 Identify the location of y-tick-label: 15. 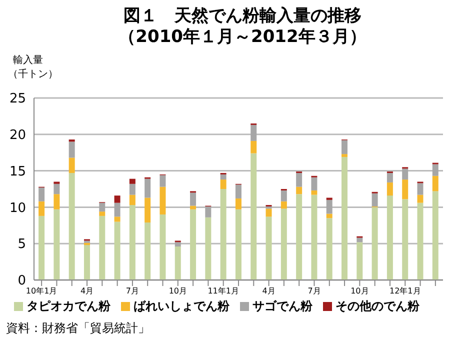
(17, 172).